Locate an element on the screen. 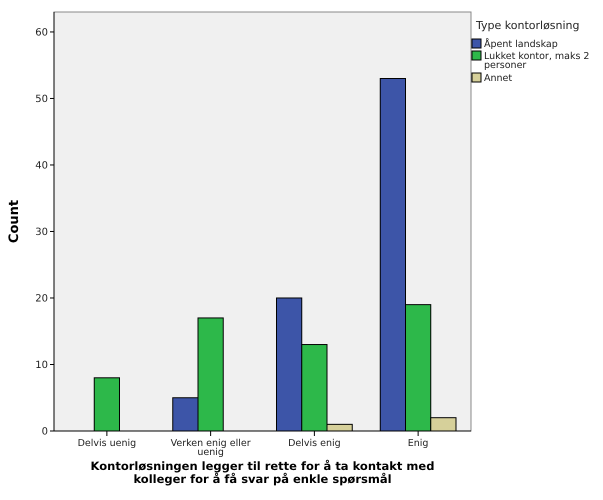 This screenshot has height=500, width=603. legend-label: Annet is located at coordinates (498, 78).